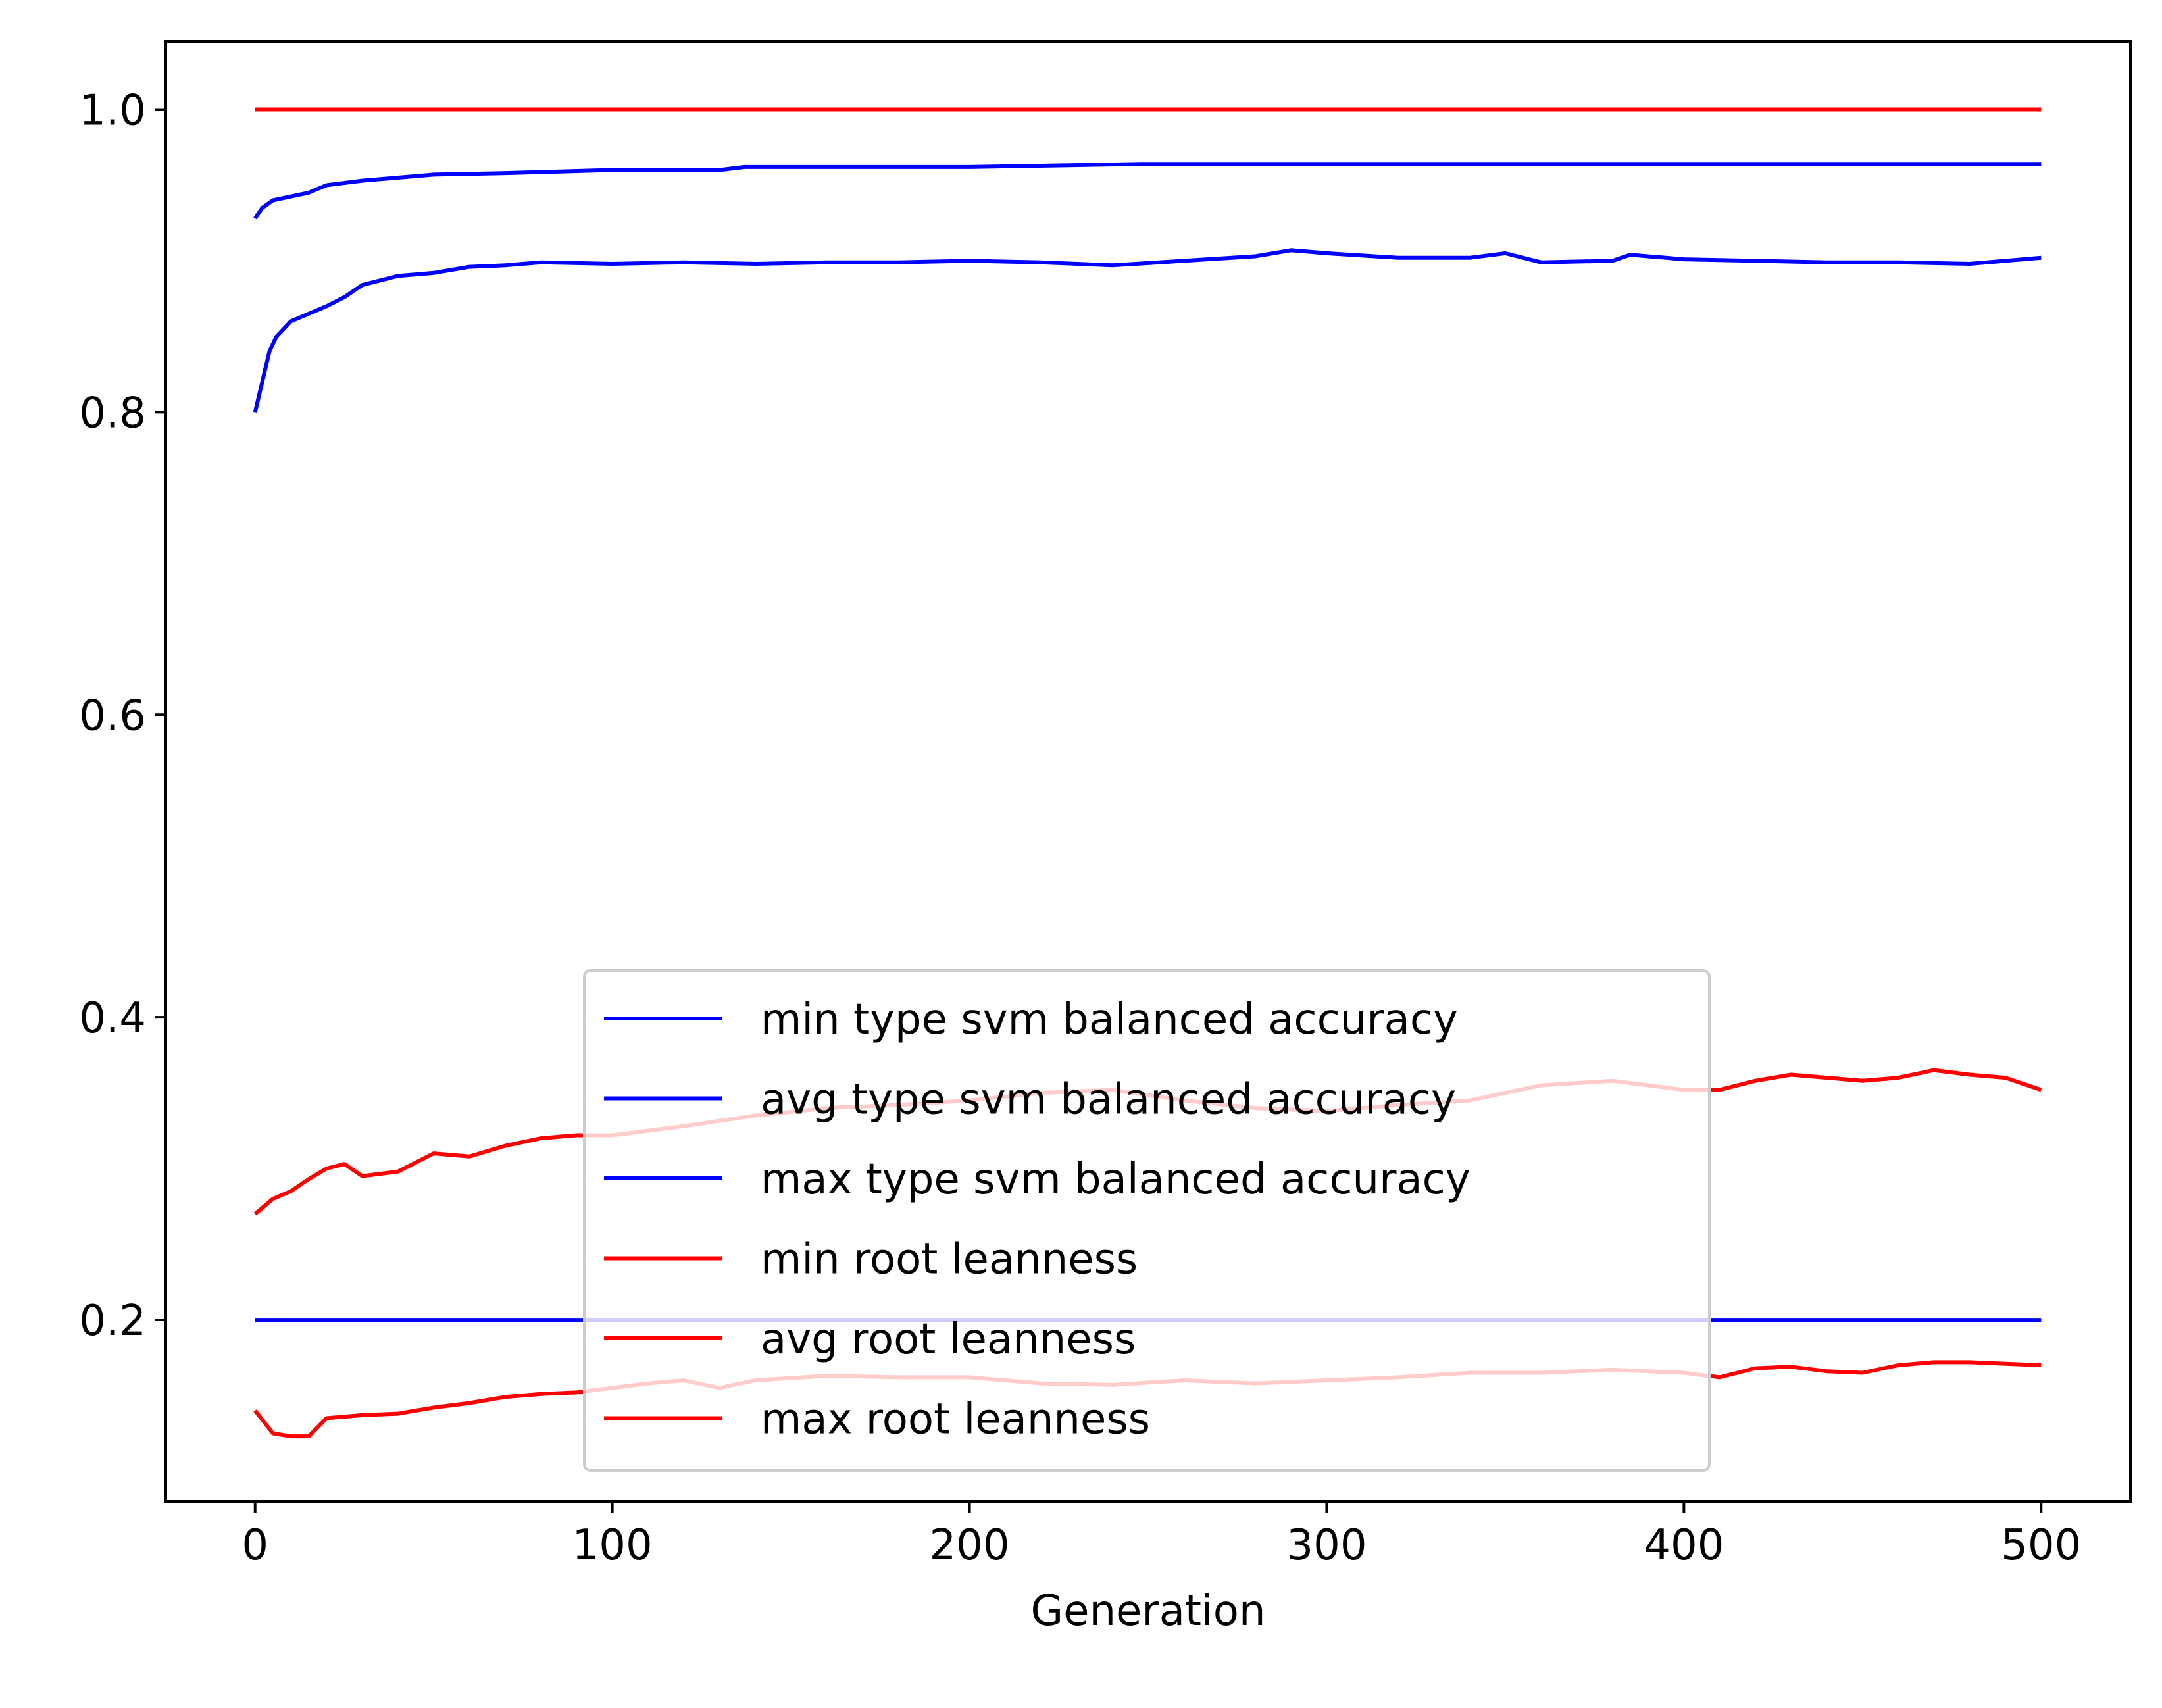  I want to click on y-tick-label: 0.6, so click(113, 715).